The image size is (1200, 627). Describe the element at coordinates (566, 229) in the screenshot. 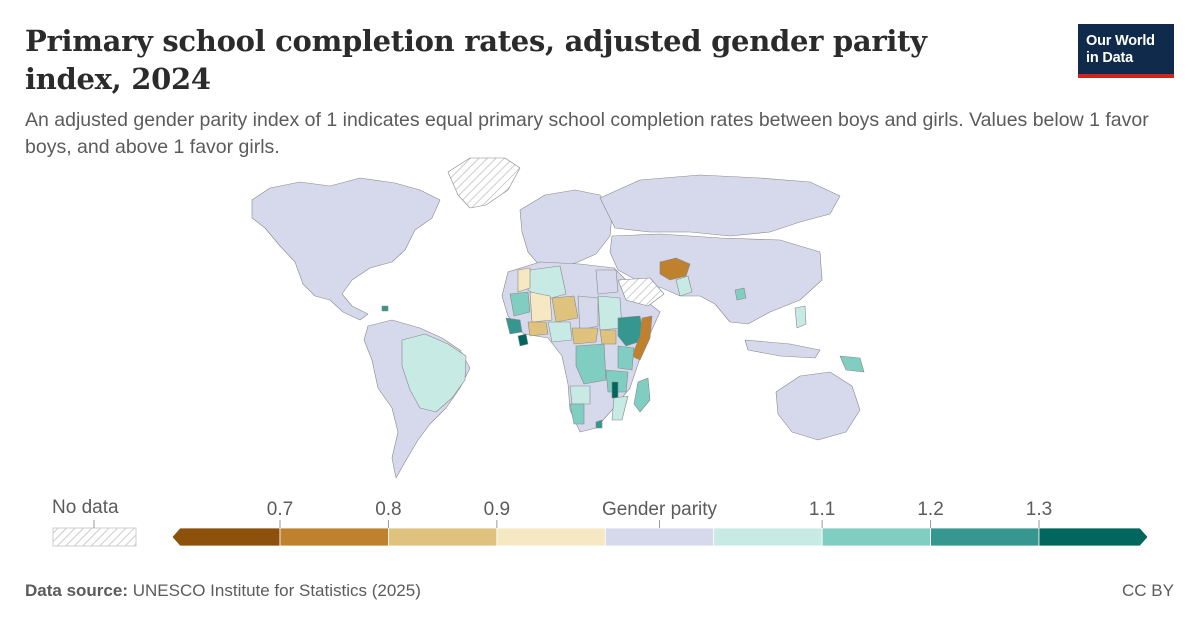

I see `region-europe` at that location.